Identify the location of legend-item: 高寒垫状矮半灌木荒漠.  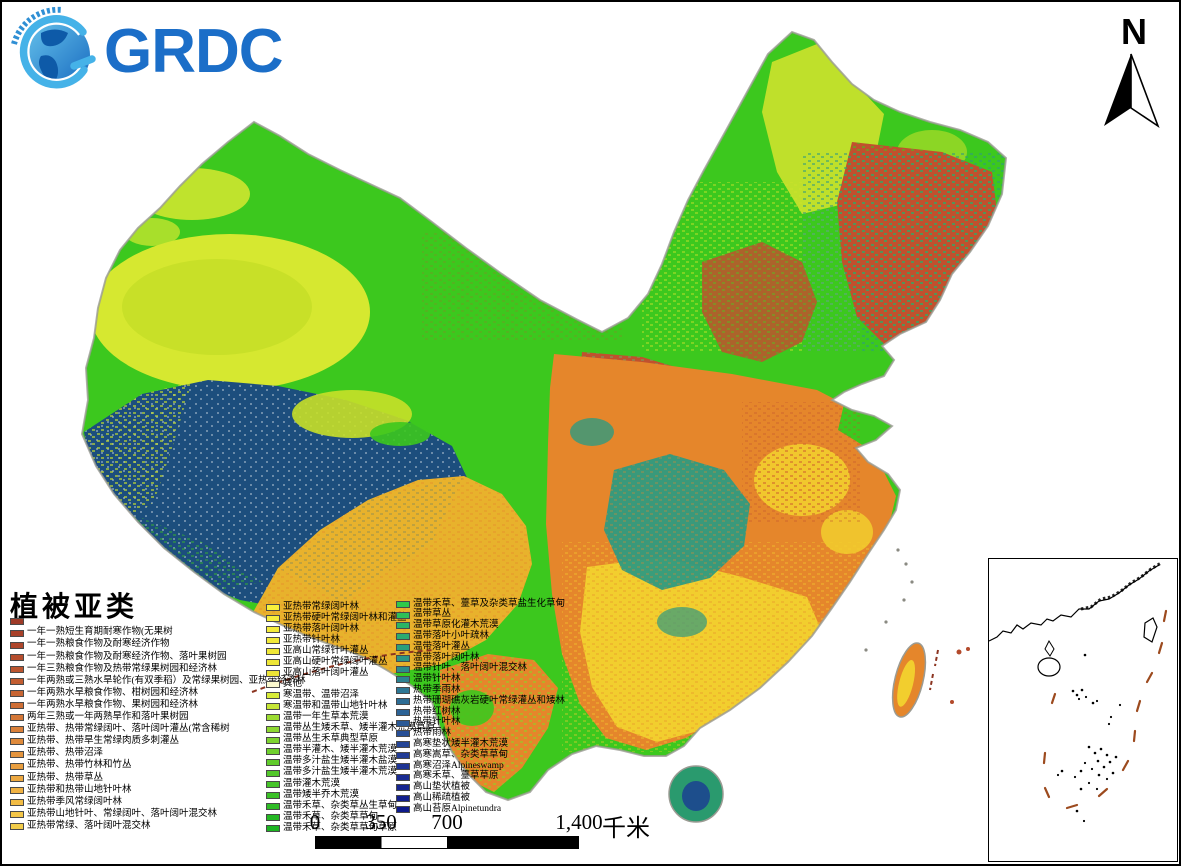
(480, 744).